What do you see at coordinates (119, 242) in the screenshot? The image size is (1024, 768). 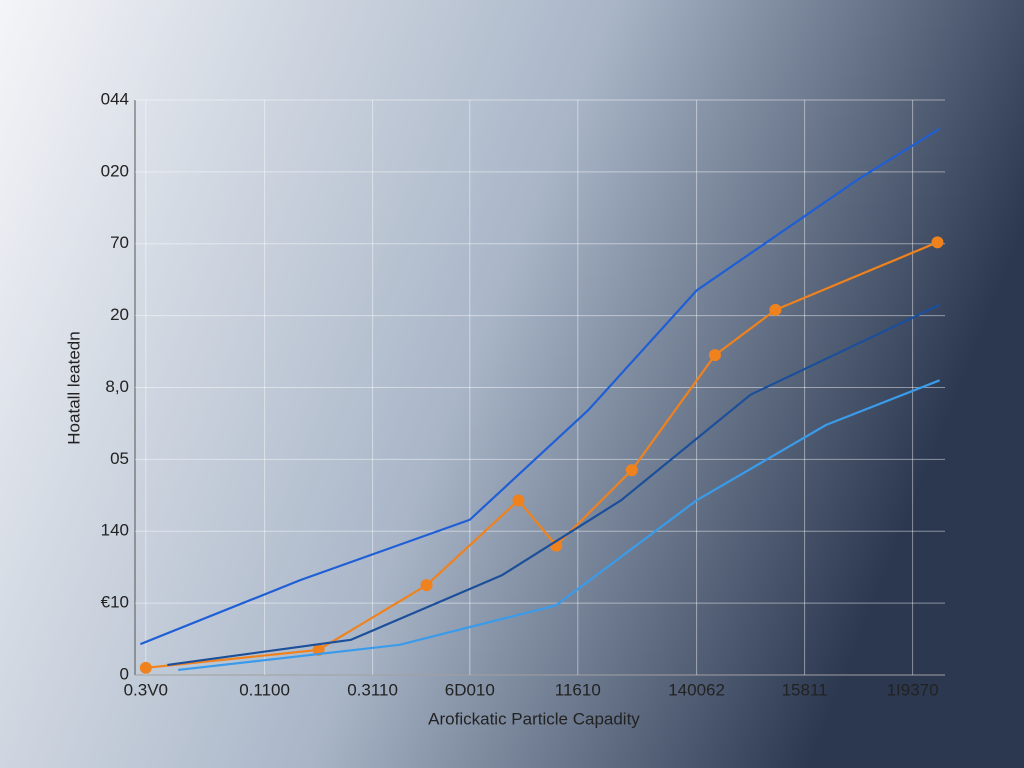 I see `y-tick-label: 70` at bounding box center [119, 242].